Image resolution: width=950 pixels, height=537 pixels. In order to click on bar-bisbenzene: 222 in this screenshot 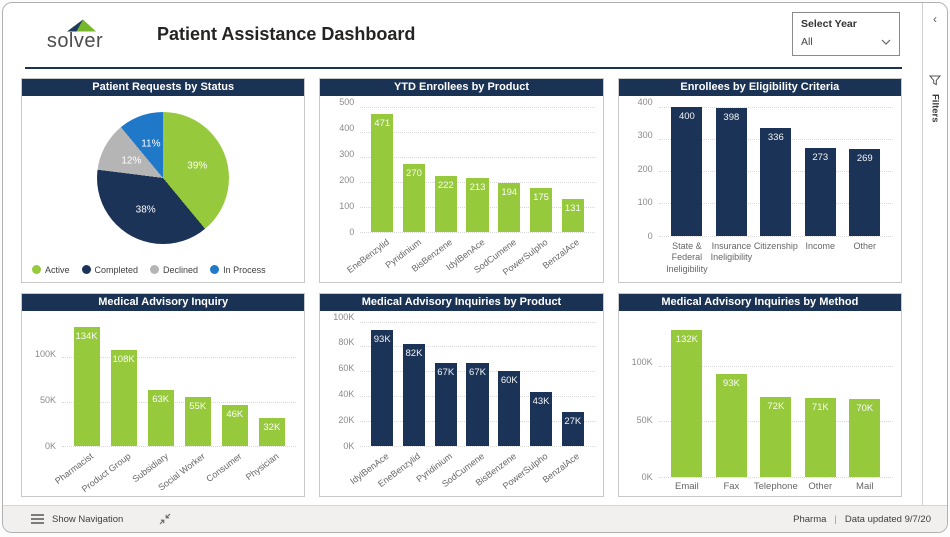, I will do `click(445, 204)`.